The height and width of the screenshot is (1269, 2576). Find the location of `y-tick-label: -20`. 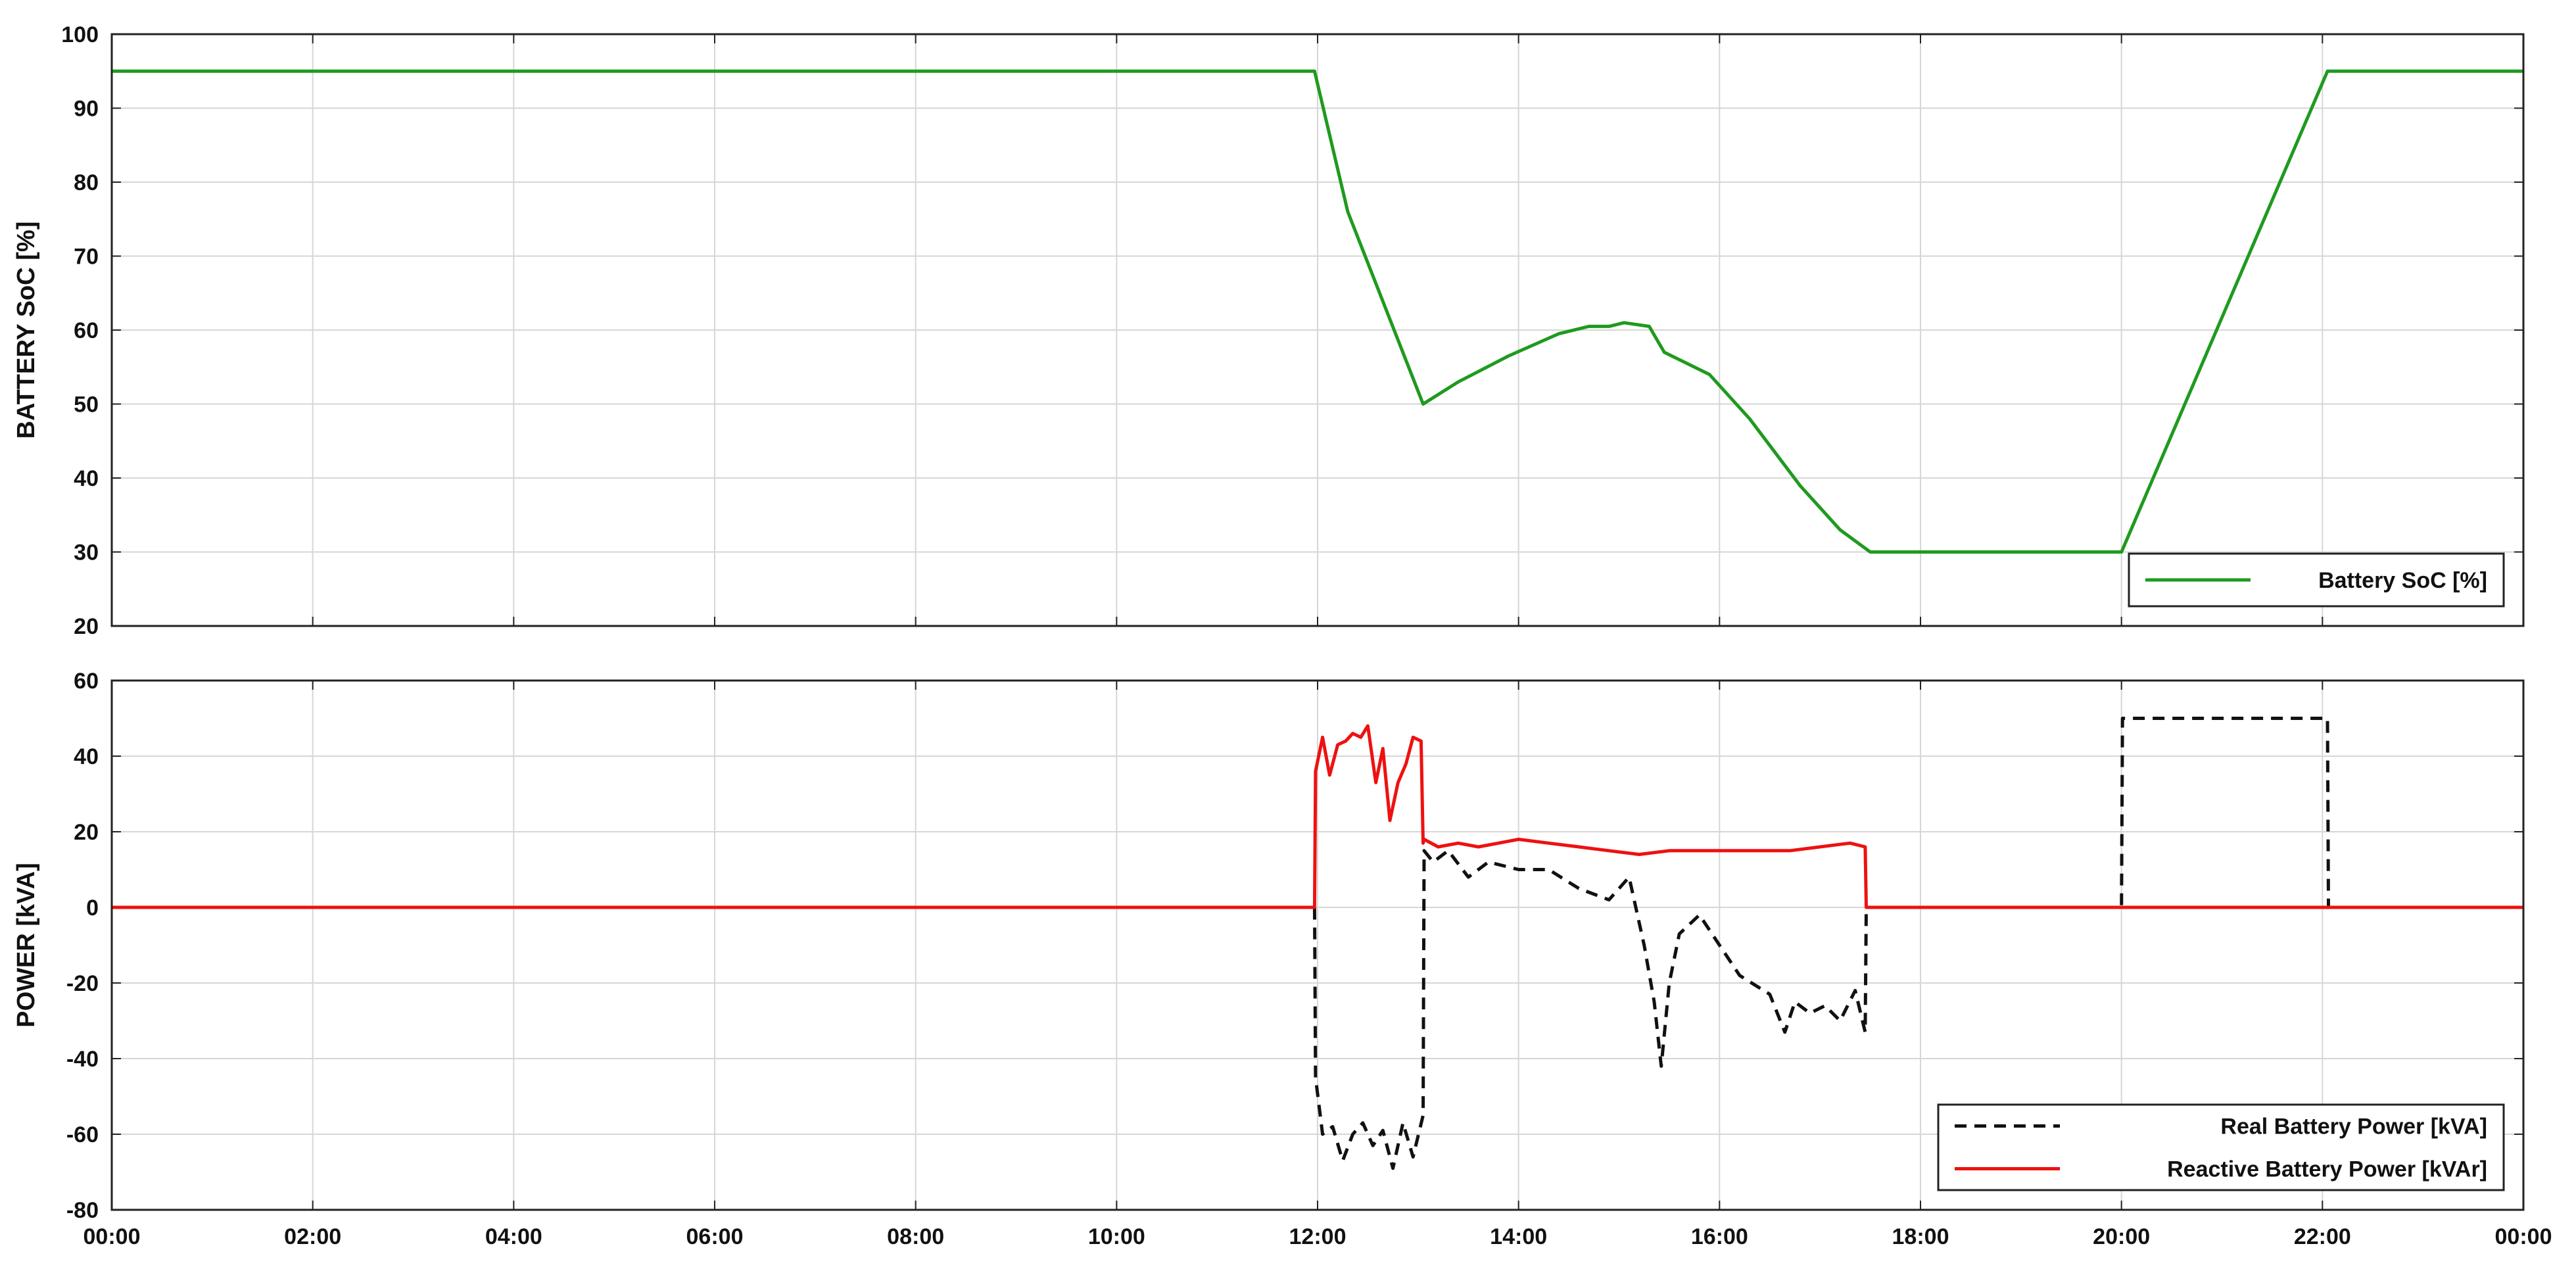

y-tick-label: -20 is located at coordinates (83, 983).